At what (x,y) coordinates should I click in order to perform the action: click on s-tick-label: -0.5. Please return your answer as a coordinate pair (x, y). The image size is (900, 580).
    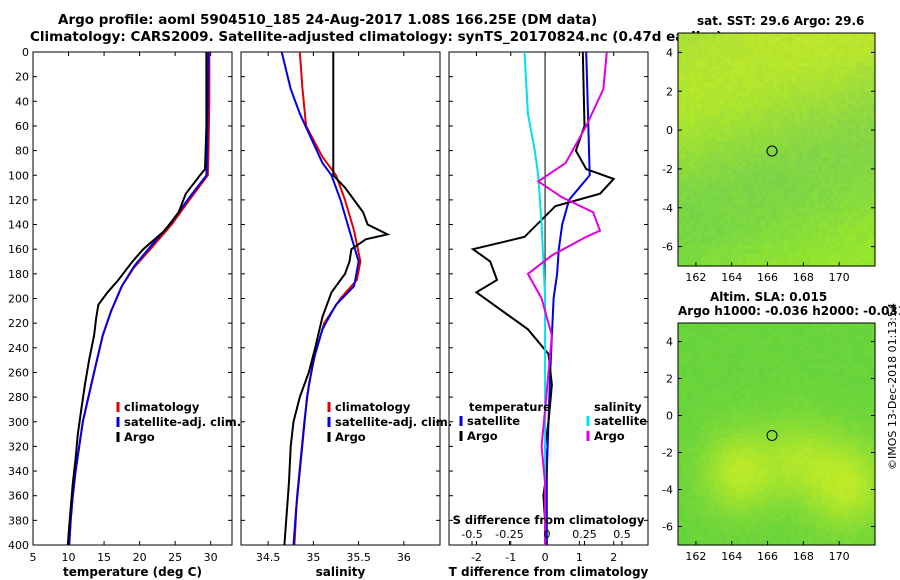
    Looking at the image, I should click on (471, 534).